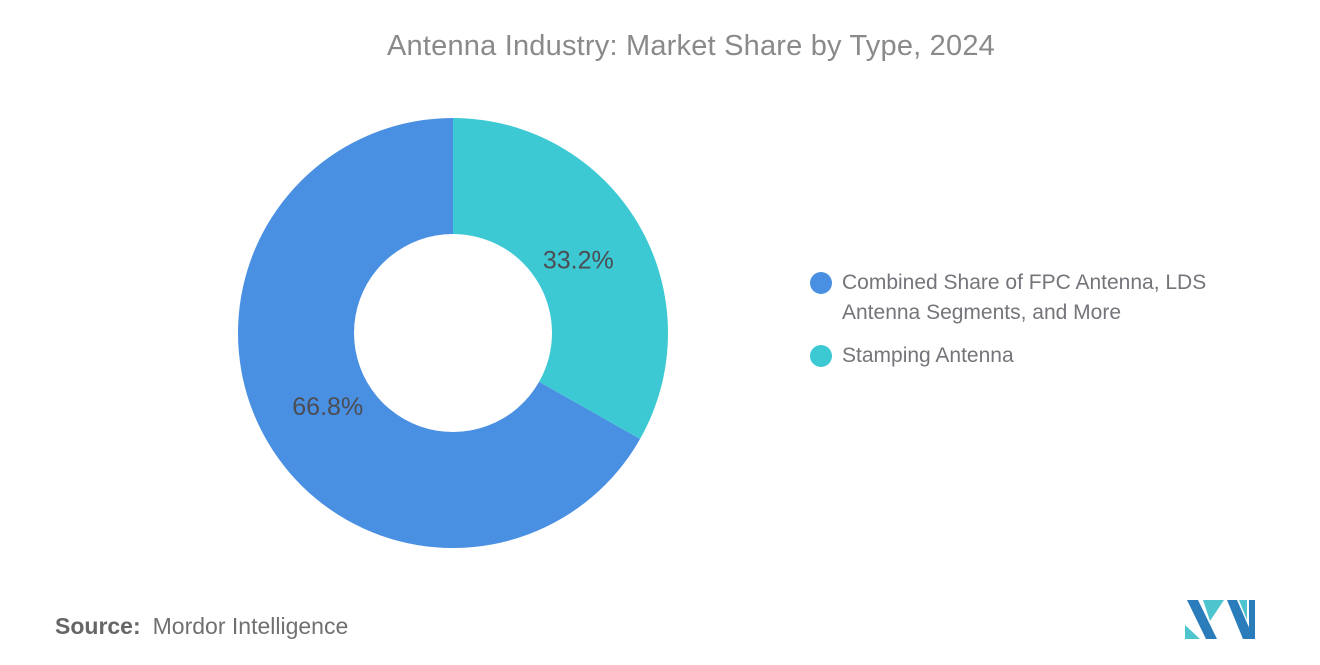 The height and width of the screenshot is (665, 1320). I want to click on donut-slice-stamping, so click(560, 278).